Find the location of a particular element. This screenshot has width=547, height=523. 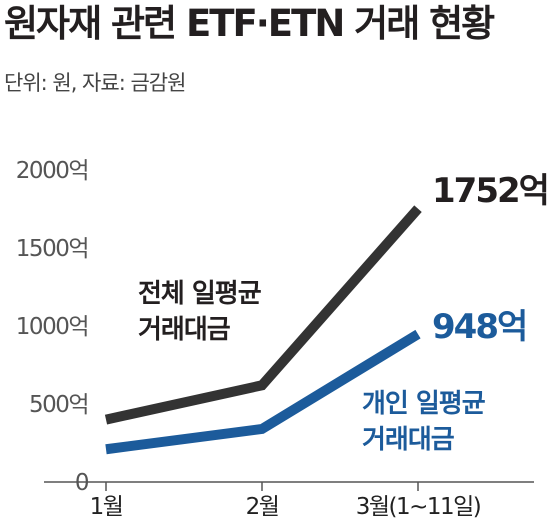

chart-title: 원자재 관련 ETF·ETN 거래 현황 is located at coordinates (249, 23).